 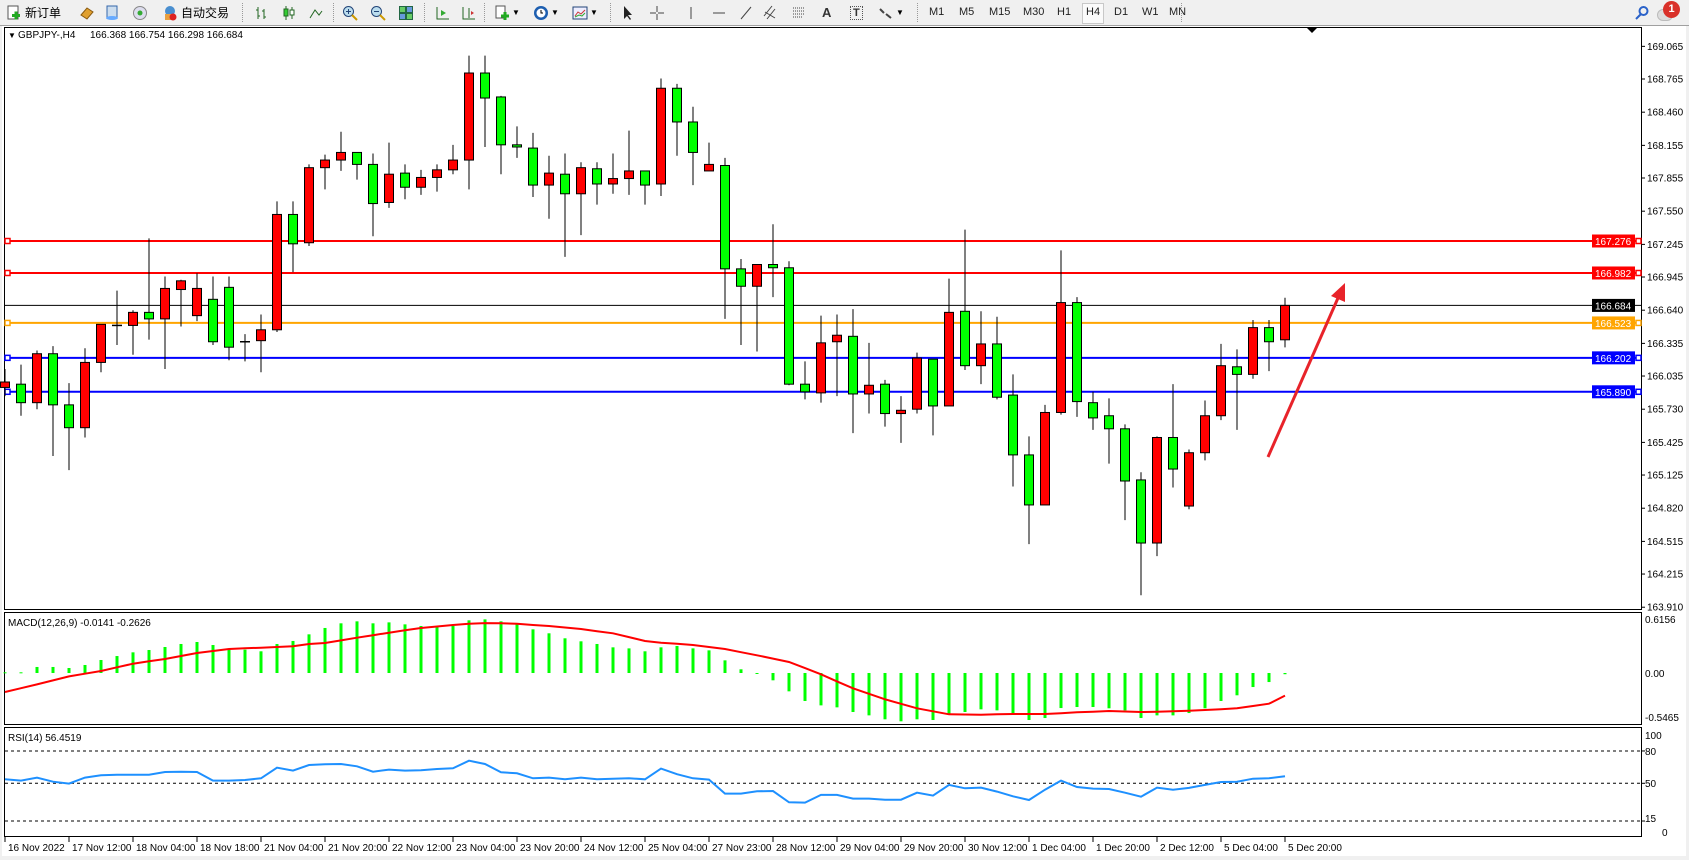 What do you see at coordinates (937, 12) in the screenshot?
I see `timeframe-m1: M1` at bounding box center [937, 12].